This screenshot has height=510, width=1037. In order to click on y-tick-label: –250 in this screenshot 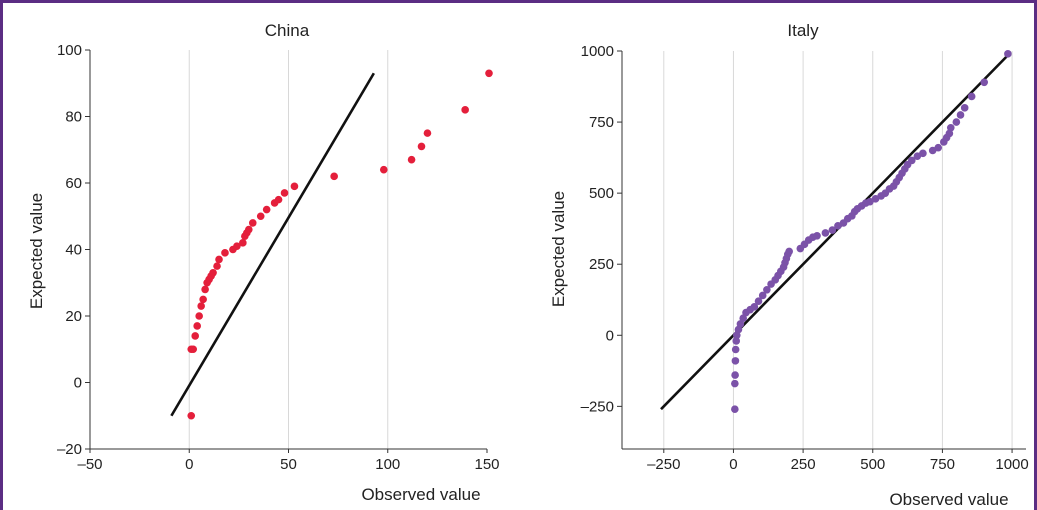, I will do `click(597, 406)`.